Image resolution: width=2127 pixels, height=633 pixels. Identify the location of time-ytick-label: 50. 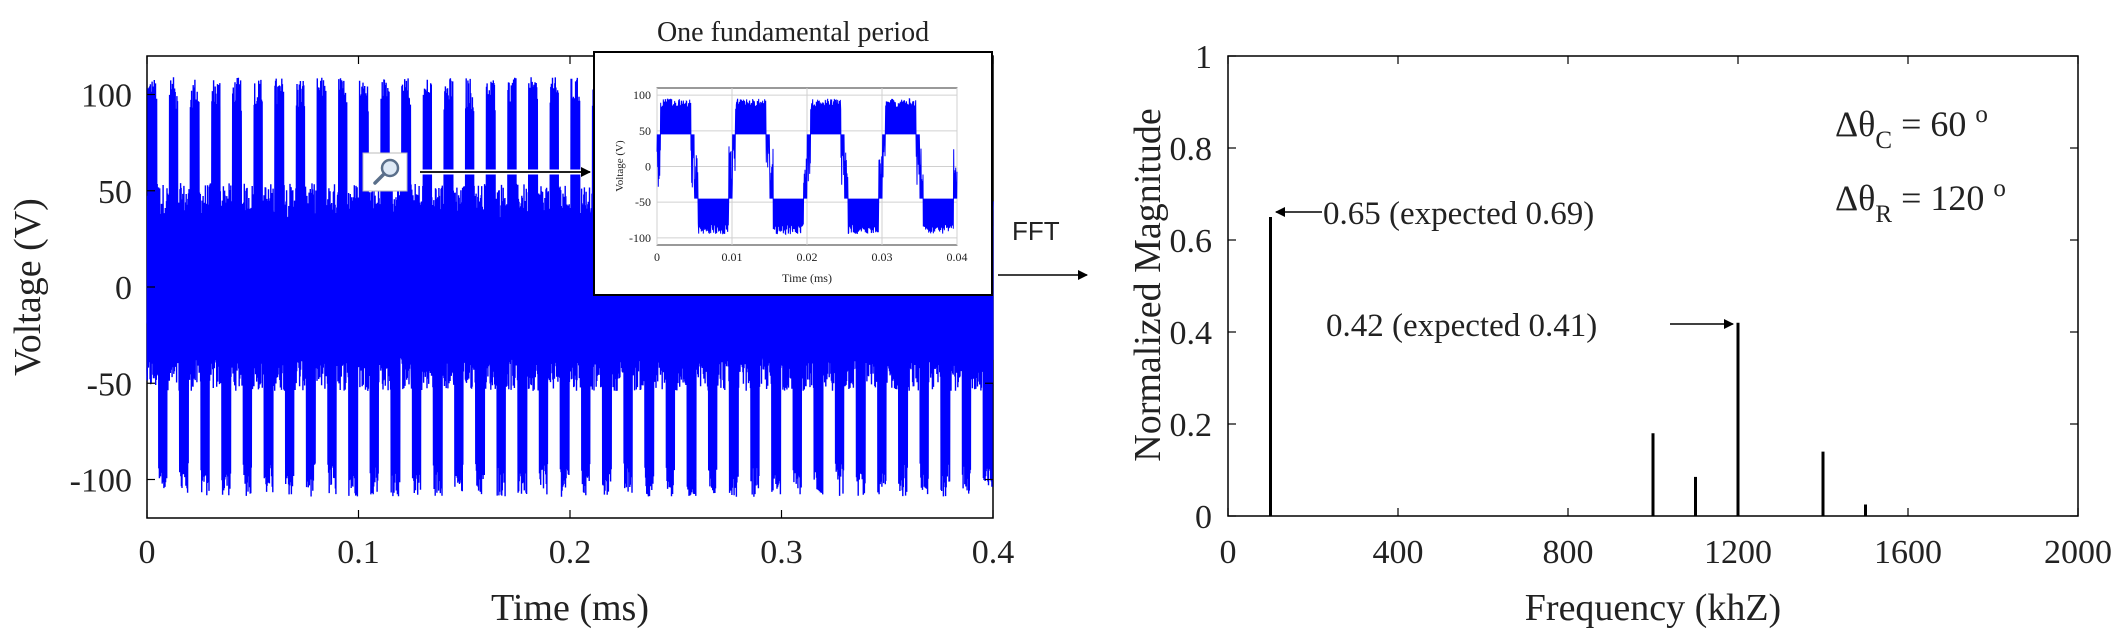
(115, 192).